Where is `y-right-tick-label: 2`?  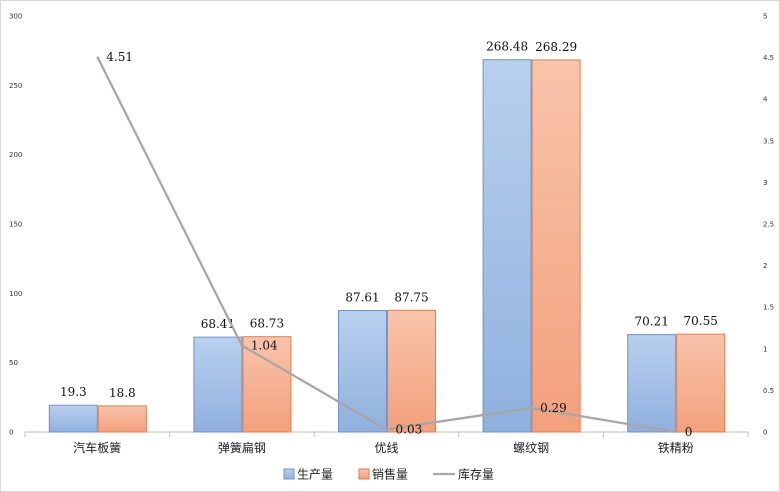 y-right-tick-label: 2 is located at coordinates (765, 266).